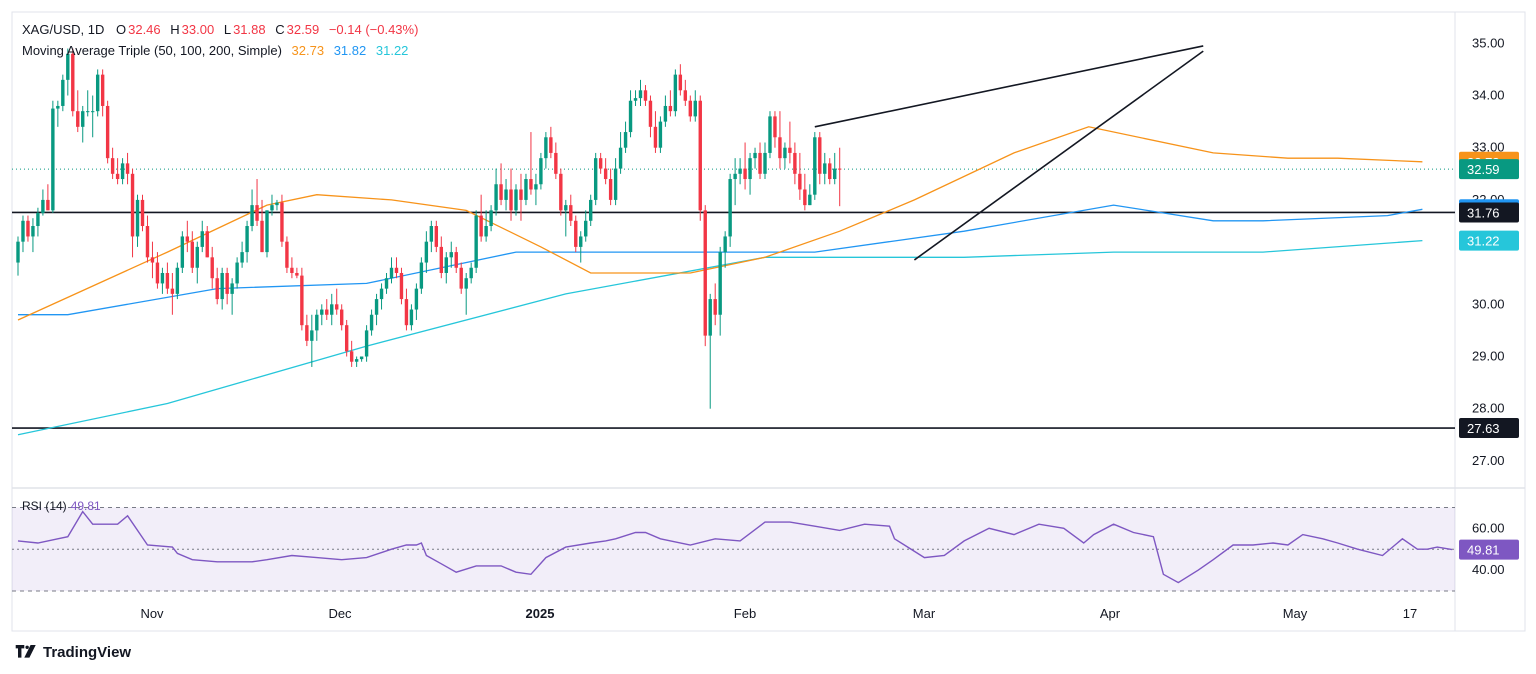  I want to click on brand-name: TradingView, so click(87, 652).